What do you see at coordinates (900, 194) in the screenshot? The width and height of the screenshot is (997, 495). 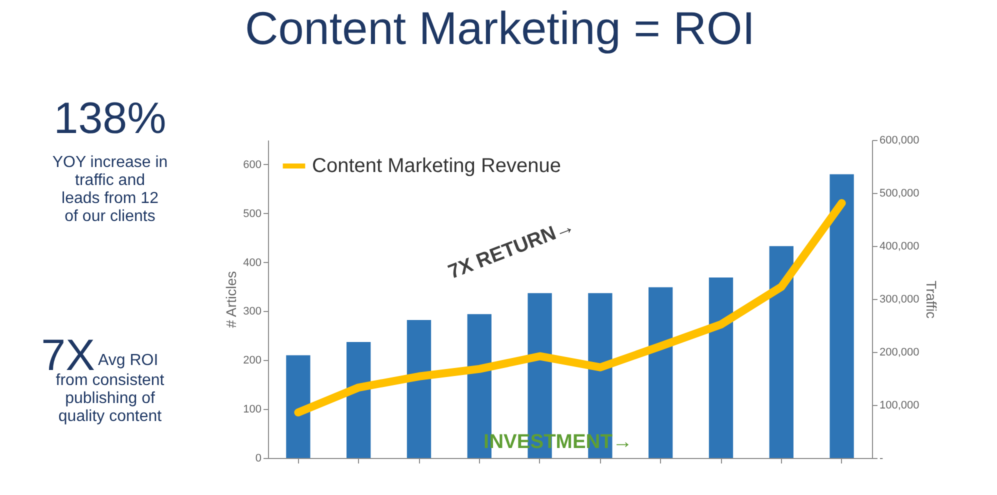 I see `y2-tick-label: 500,000` at bounding box center [900, 194].